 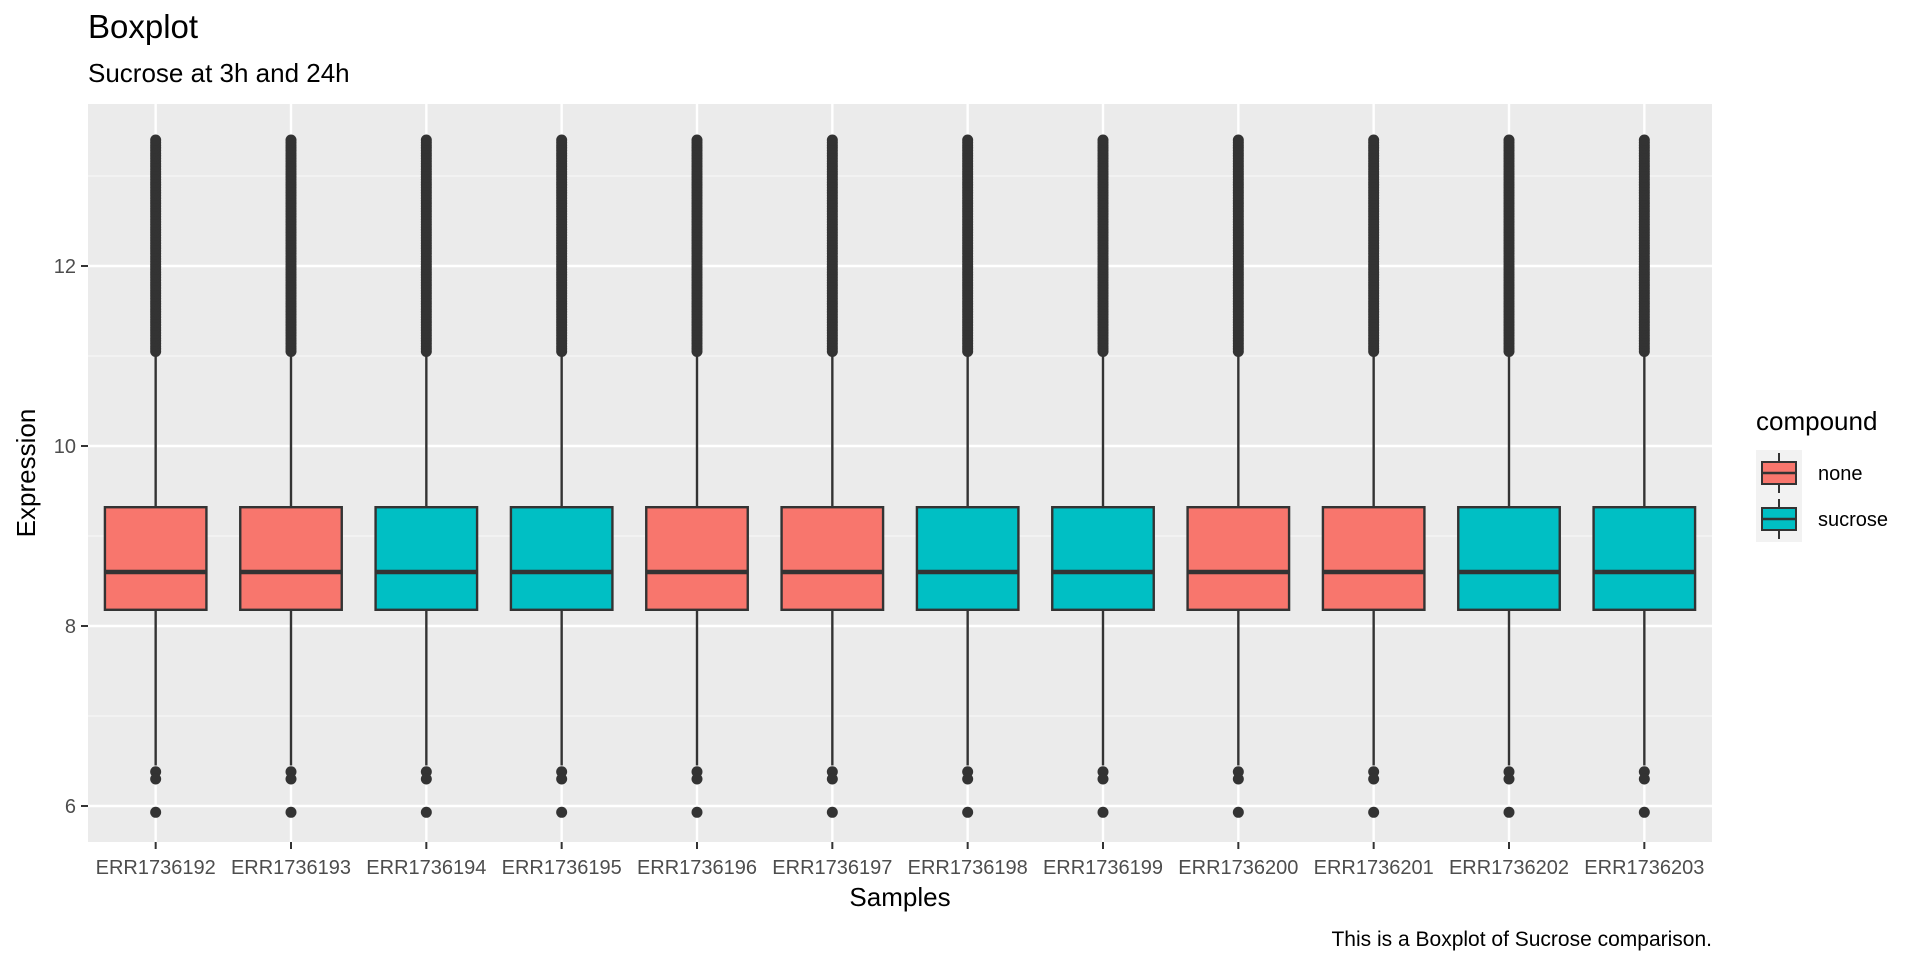 I want to click on legend-keys: none sucrose, so click(x=1822, y=496).